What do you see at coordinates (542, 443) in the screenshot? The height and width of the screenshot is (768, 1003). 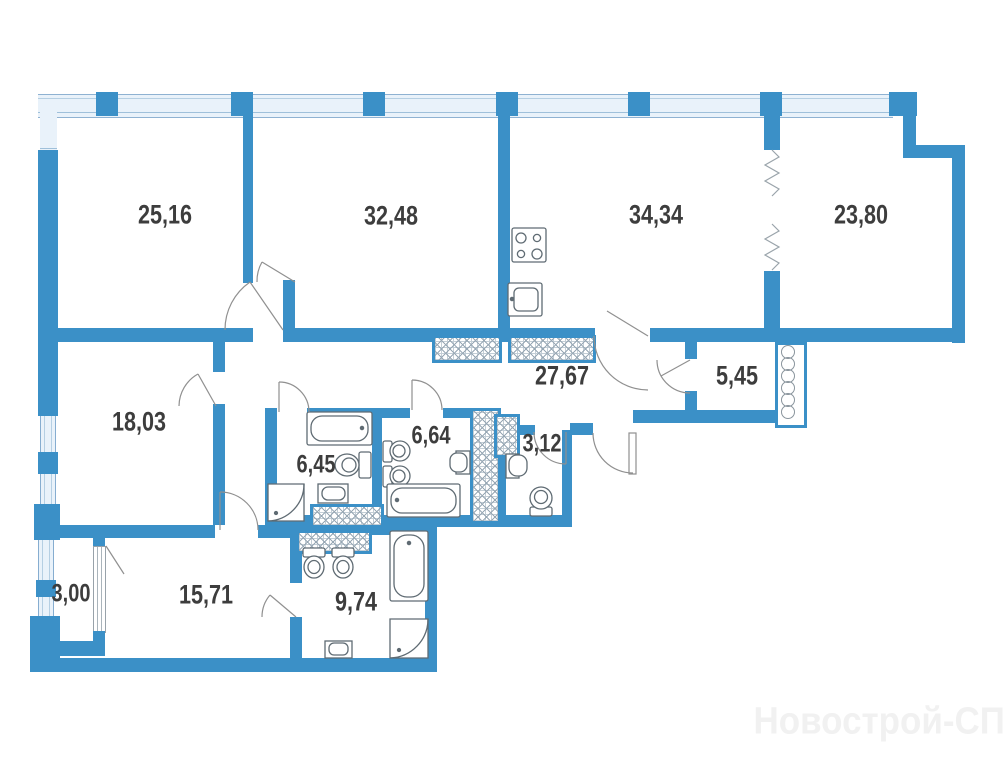 I see `room-area-label: 3,12` at bounding box center [542, 443].